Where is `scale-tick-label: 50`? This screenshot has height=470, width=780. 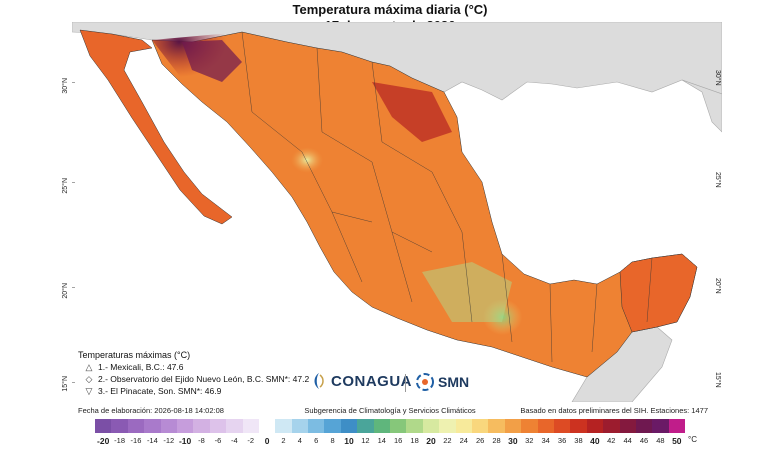
scale-tick-label: 50 is located at coordinates (677, 441).